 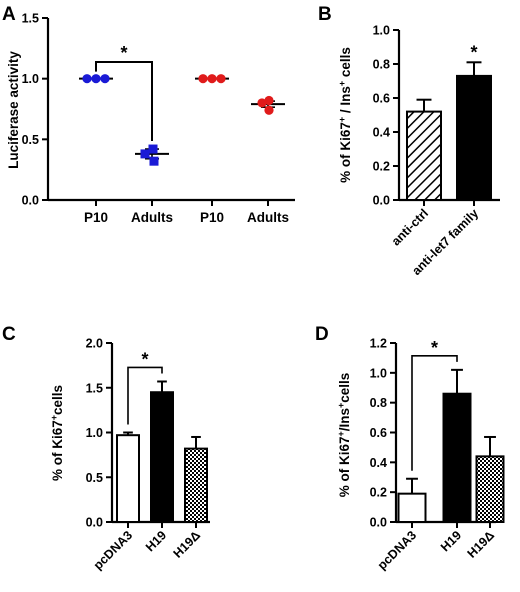 What do you see at coordinates (148, 455) in the screenshot?
I see `panel-c-plot: 0.0 0.5 1.0 1.5 2.0 pcDNA3 H19 H19Δ *` at bounding box center [148, 455].